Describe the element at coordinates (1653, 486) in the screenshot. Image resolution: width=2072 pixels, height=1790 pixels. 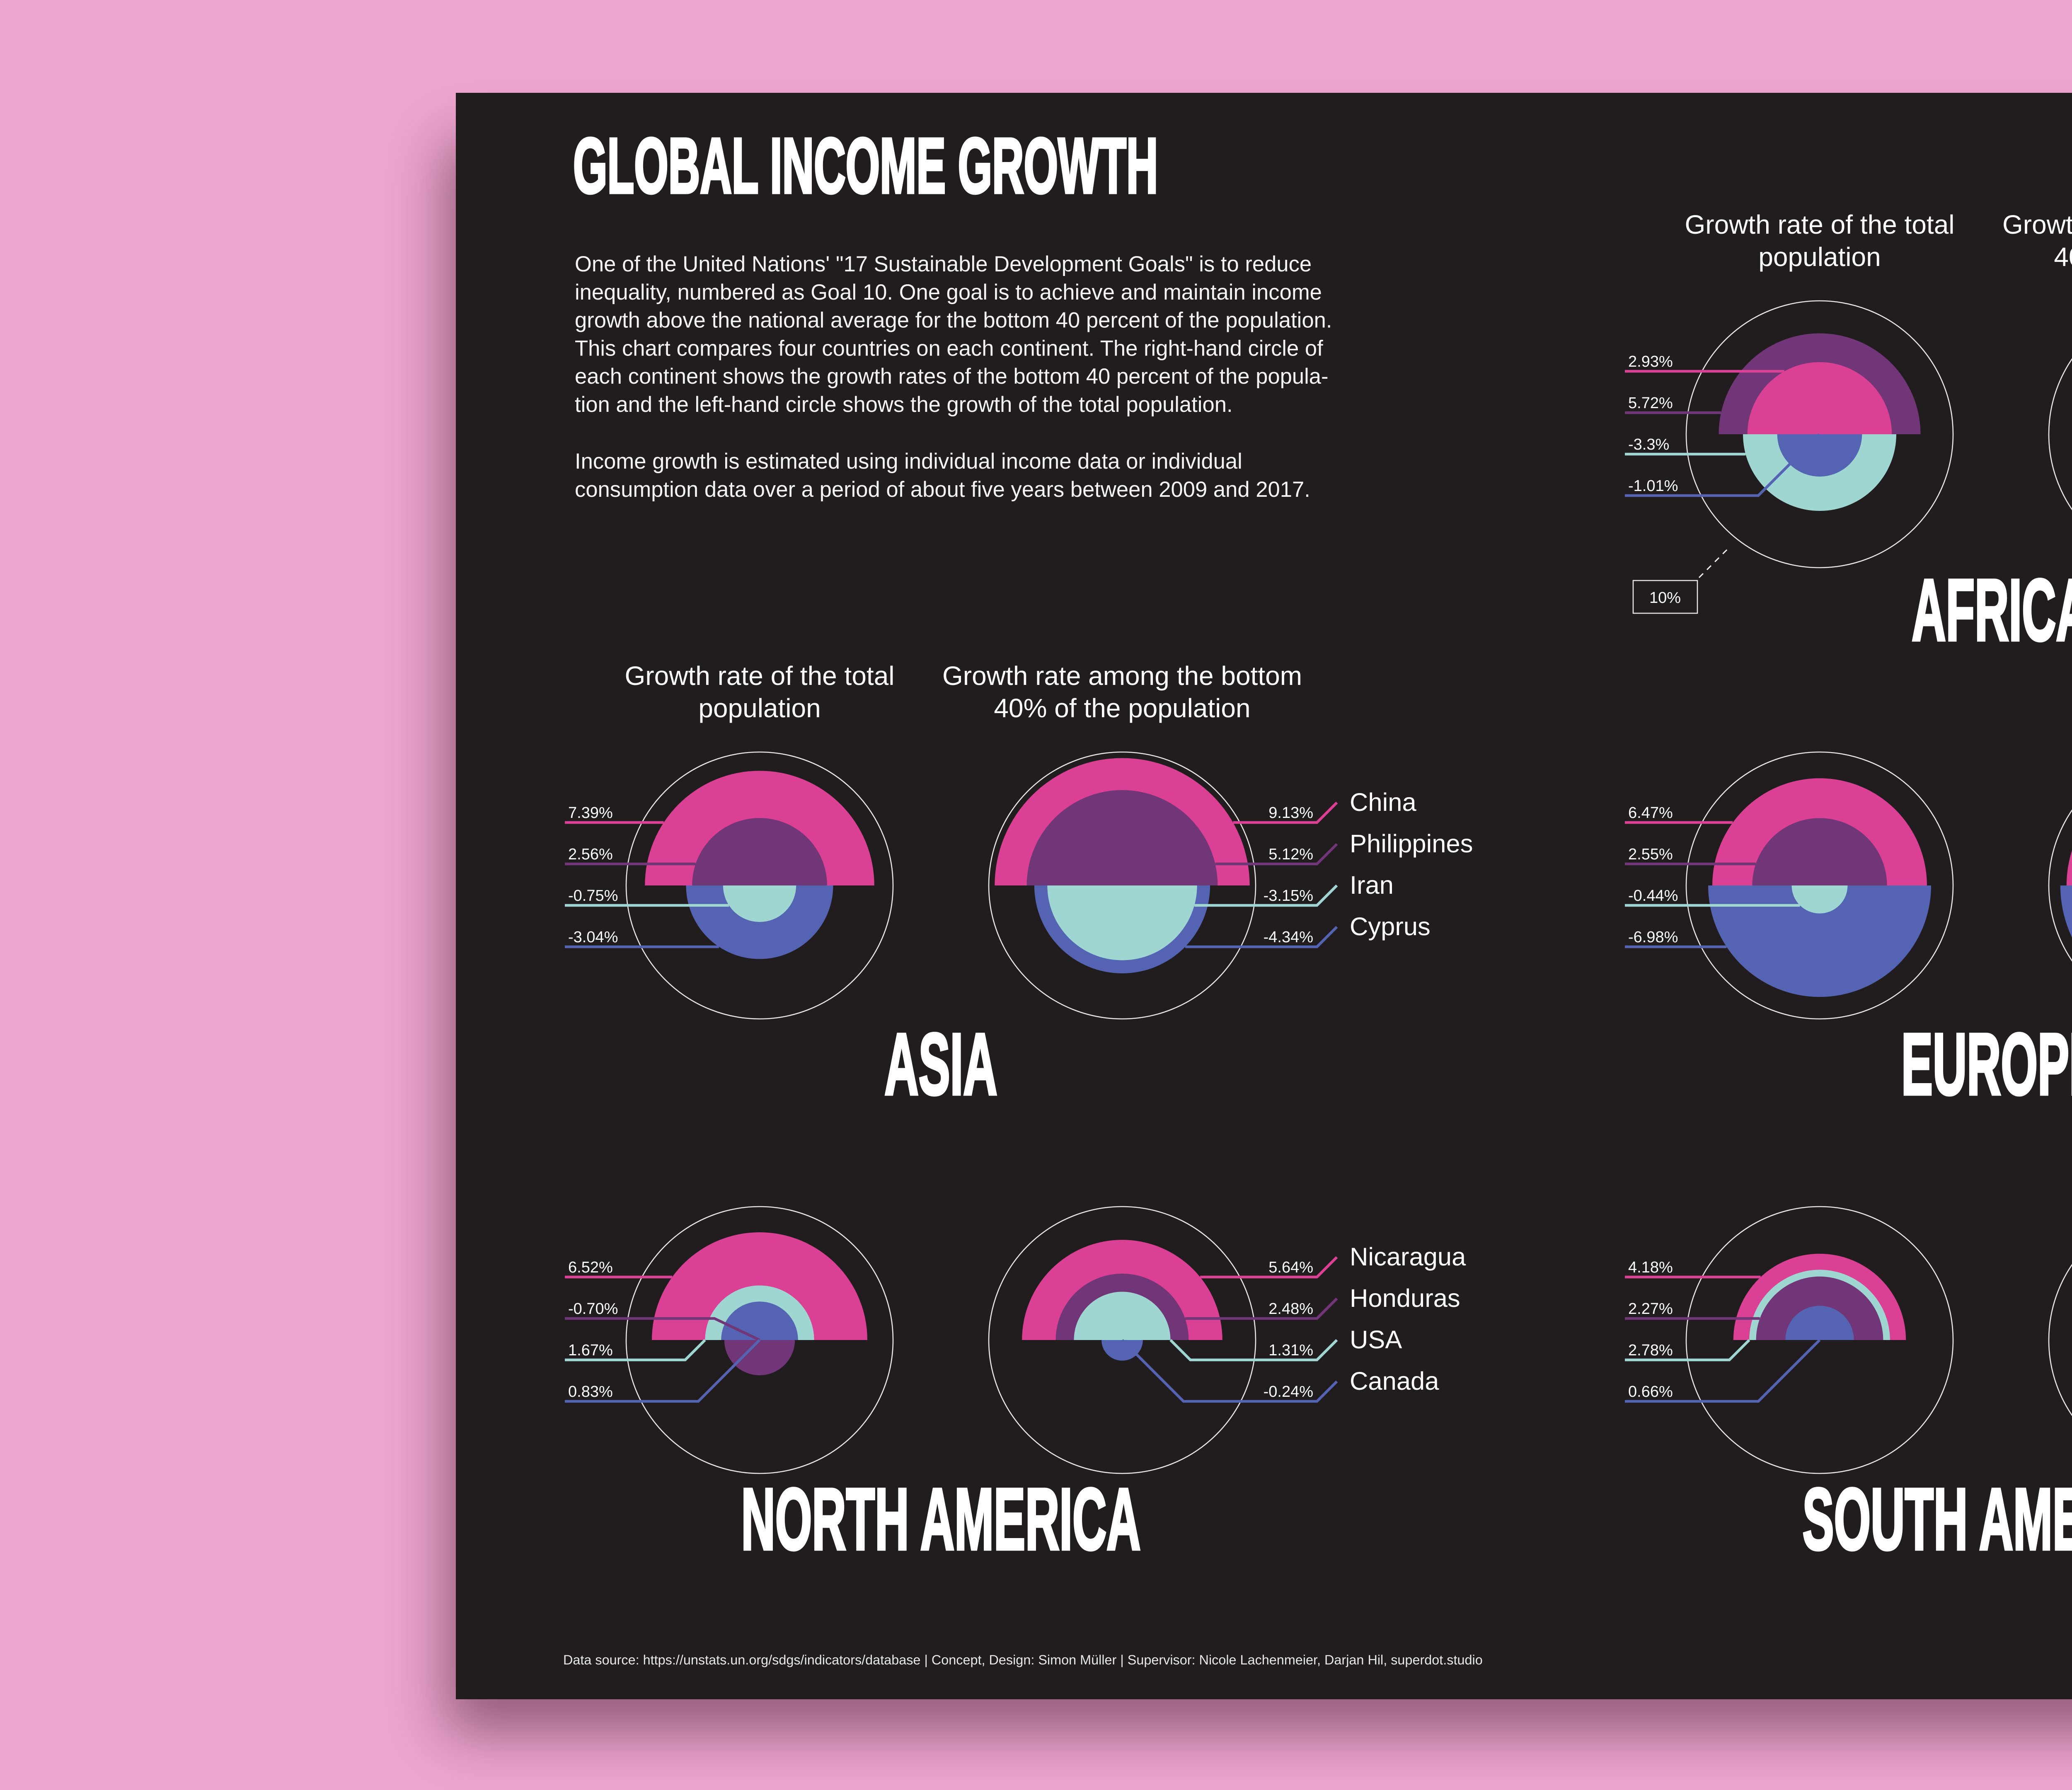
I see `svg-text: -1.01%` at that location.